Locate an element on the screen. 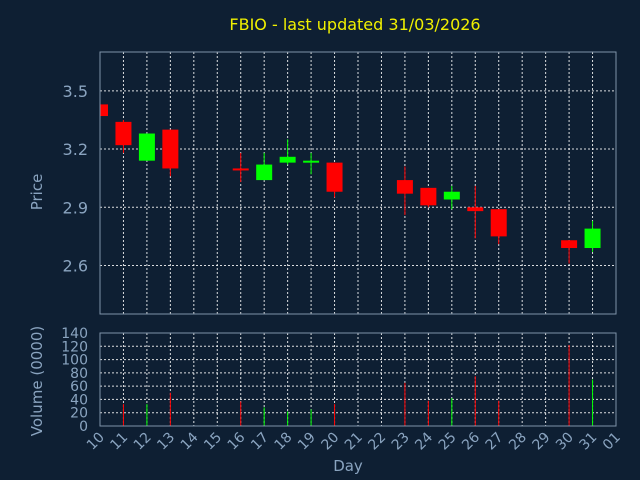 The height and width of the screenshot is (480, 640). volume-tick-label: 120 is located at coordinates (74, 347).